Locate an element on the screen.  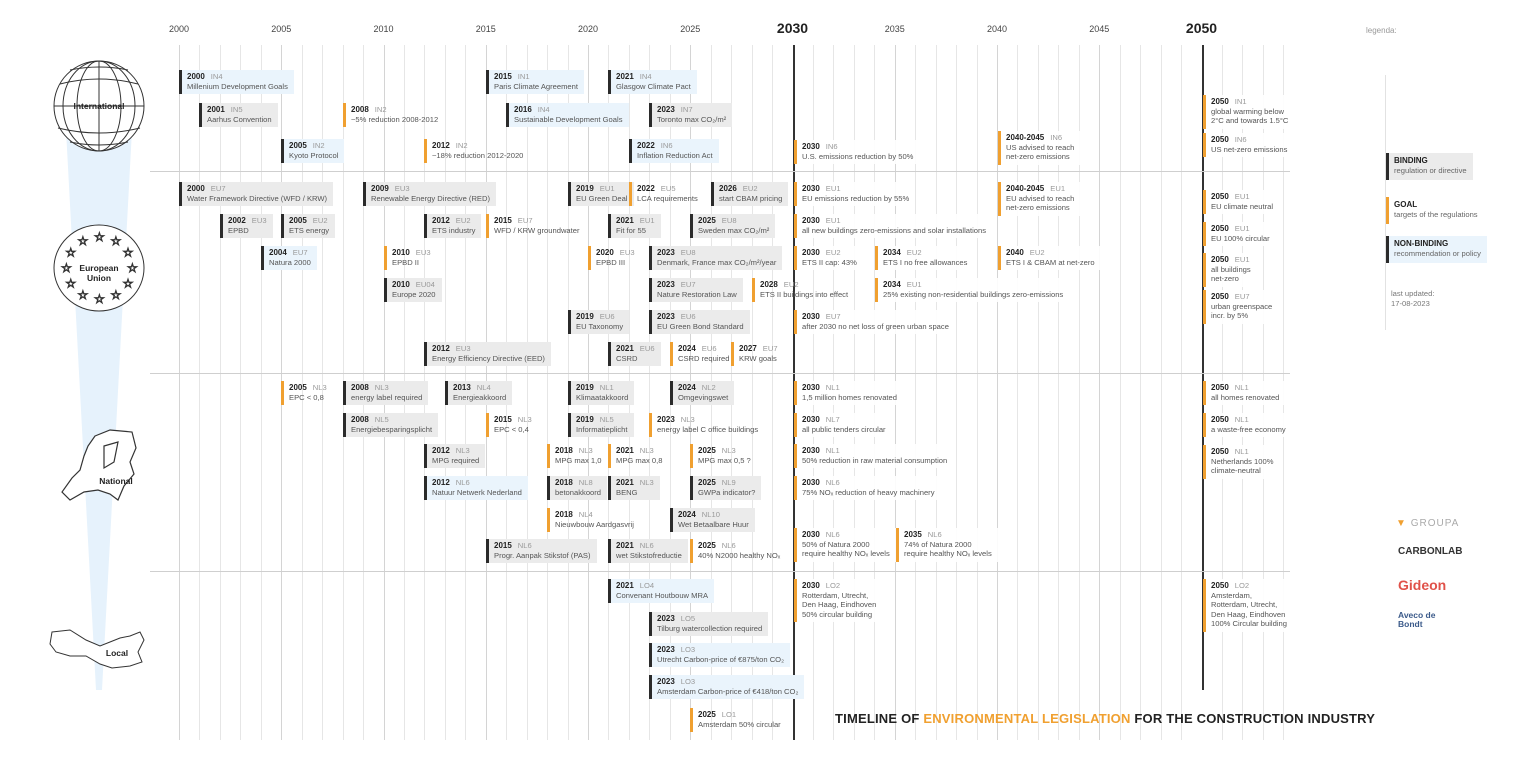
item-year: 2019 is located at coordinates (585, 316).